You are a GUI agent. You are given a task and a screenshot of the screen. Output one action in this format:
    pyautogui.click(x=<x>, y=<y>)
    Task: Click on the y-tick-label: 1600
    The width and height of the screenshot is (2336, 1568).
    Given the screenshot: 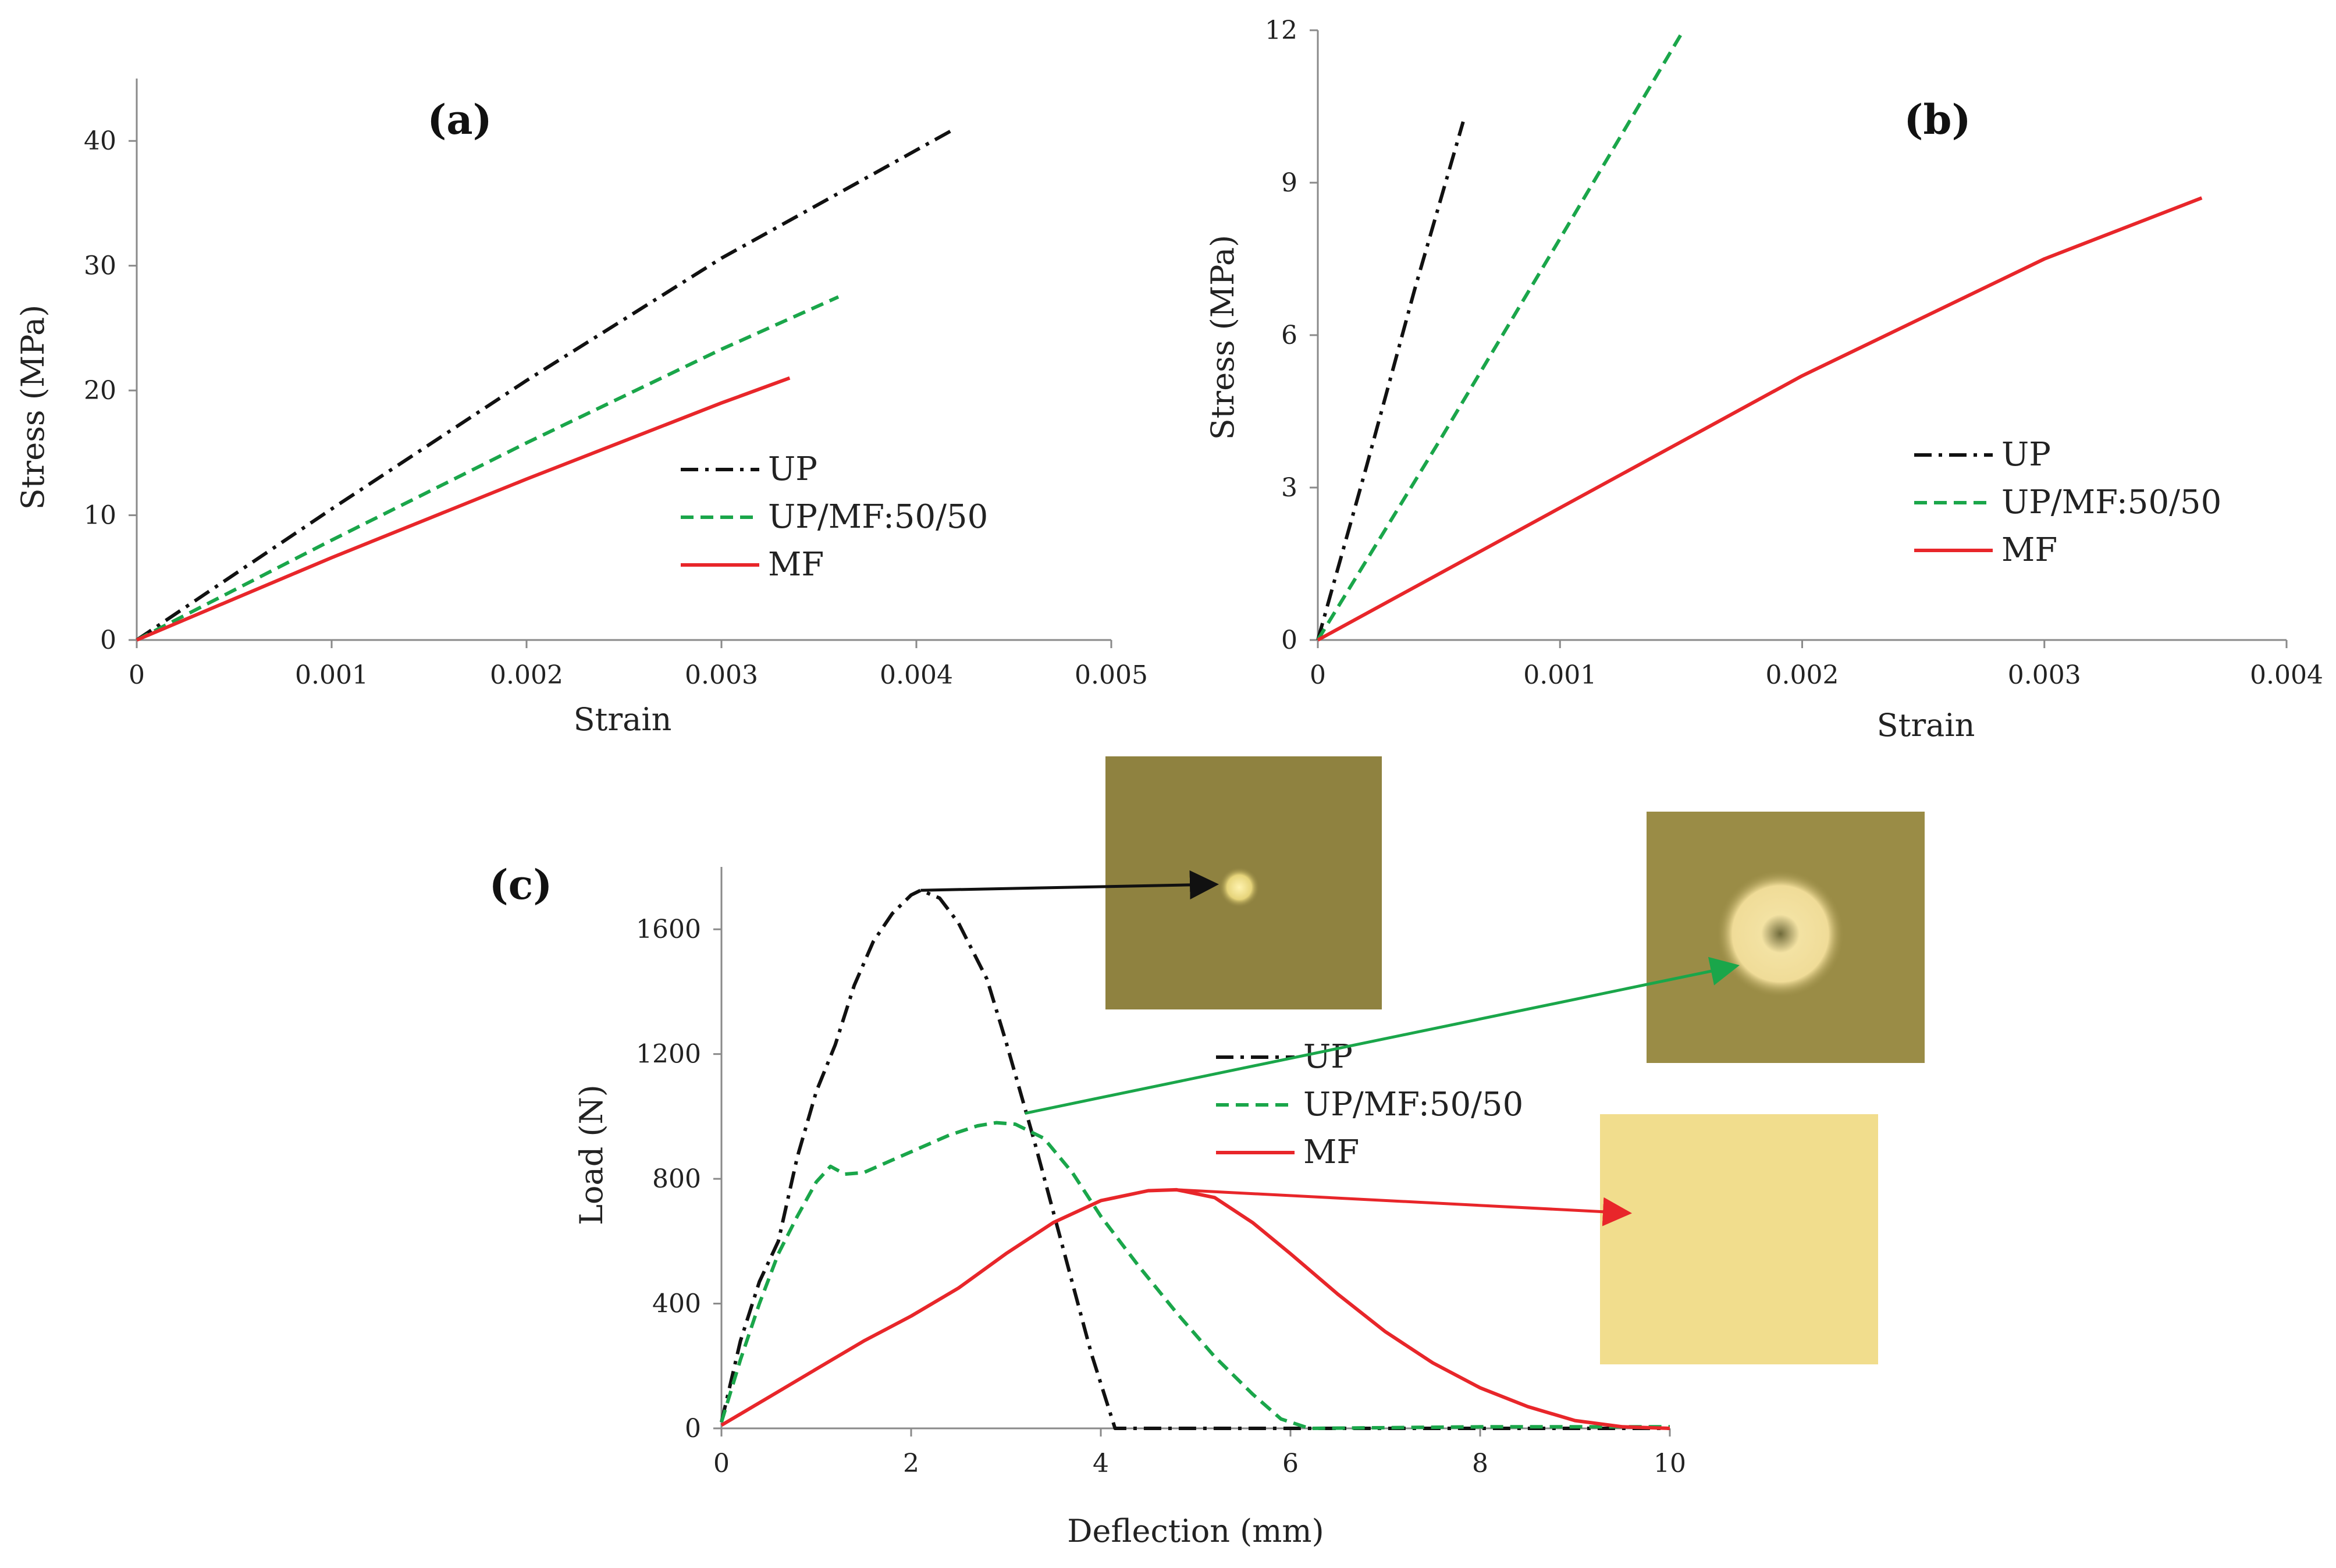 What is the action you would take?
    pyautogui.click(x=668, y=929)
    